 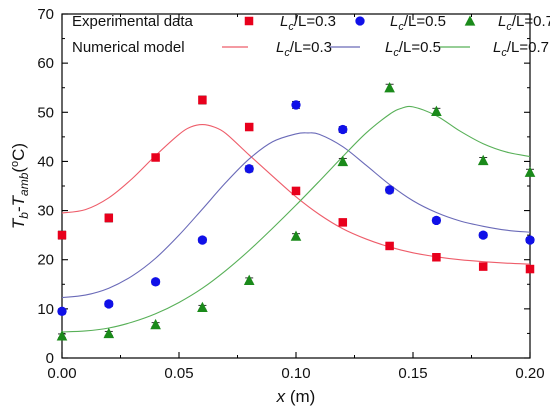 What do you see at coordinates (45, 211) in the screenshot?
I see `y-tick-label: 30` at bounding box center [45, 211].